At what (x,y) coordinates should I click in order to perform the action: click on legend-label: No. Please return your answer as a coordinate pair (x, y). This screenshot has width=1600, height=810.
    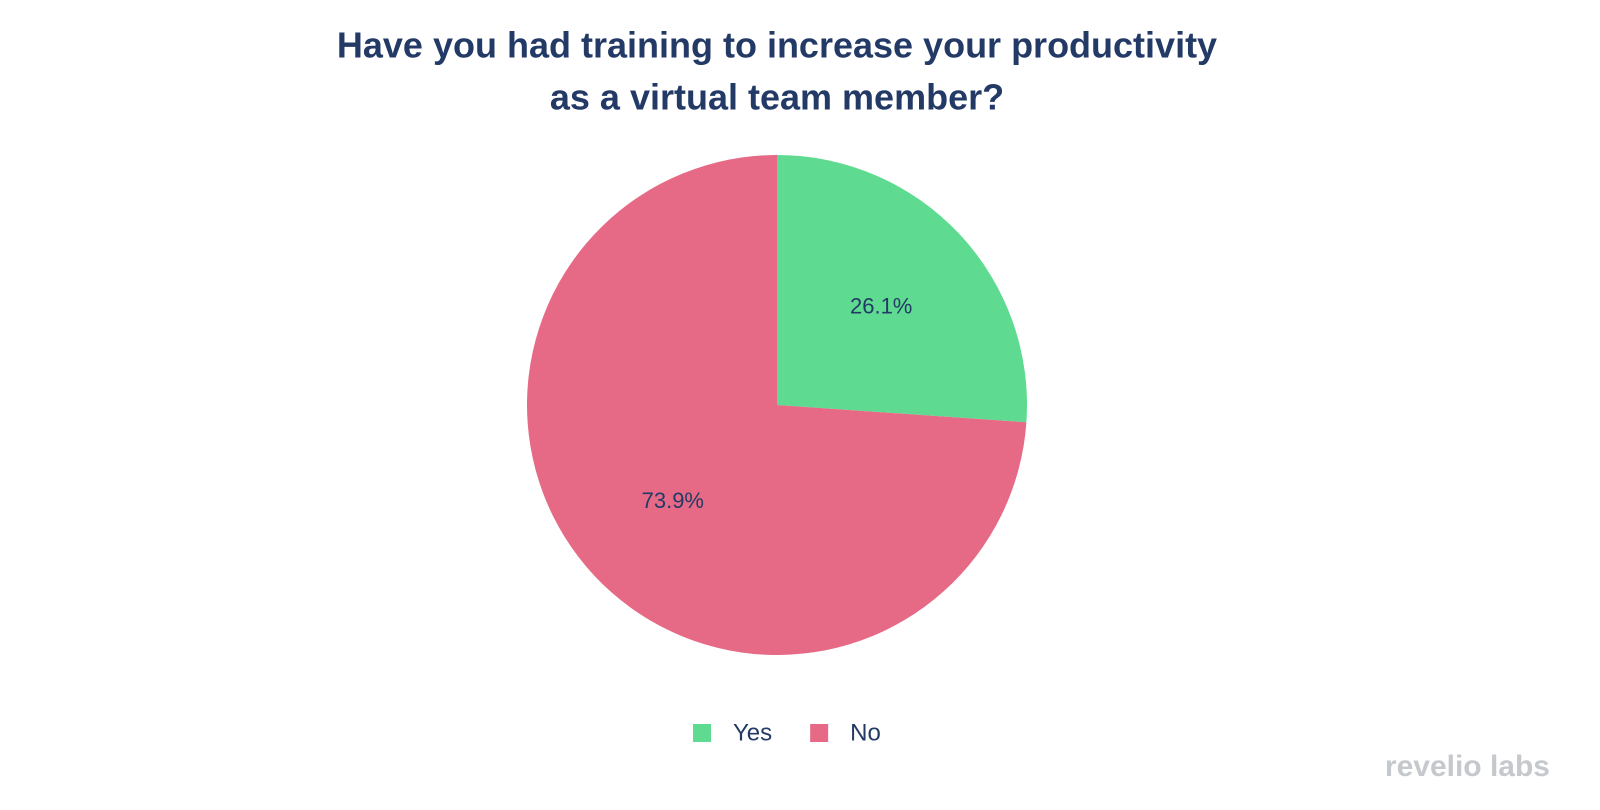
    Looking at the image, I should click on (865, 732).